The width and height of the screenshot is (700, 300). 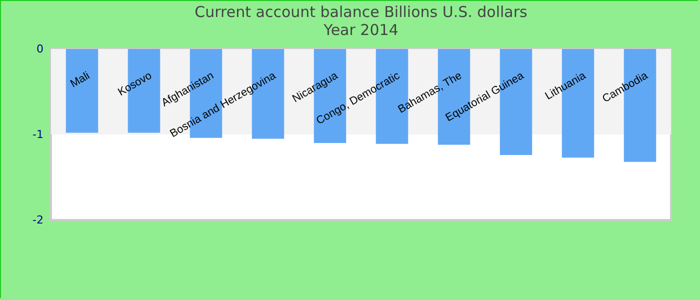 What do you see at coordinates (360, 30) in the screenshot?
I see `chart-subtitle: Year 2014` at bounding box center [360, 30].